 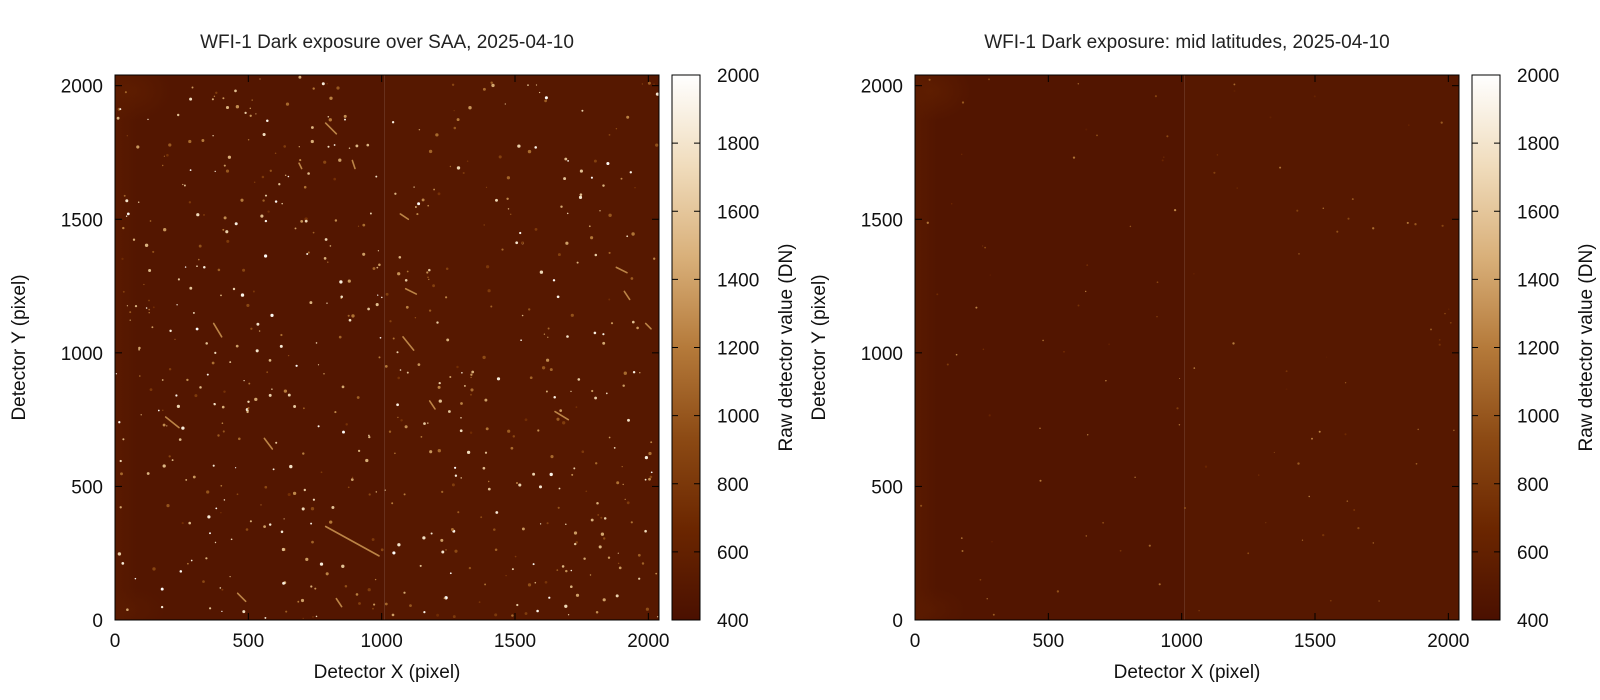 What do you see at coordinates (887, 487) in the screenshot?
I see `y-tick-label: 500` at bounding box center [887, 487].